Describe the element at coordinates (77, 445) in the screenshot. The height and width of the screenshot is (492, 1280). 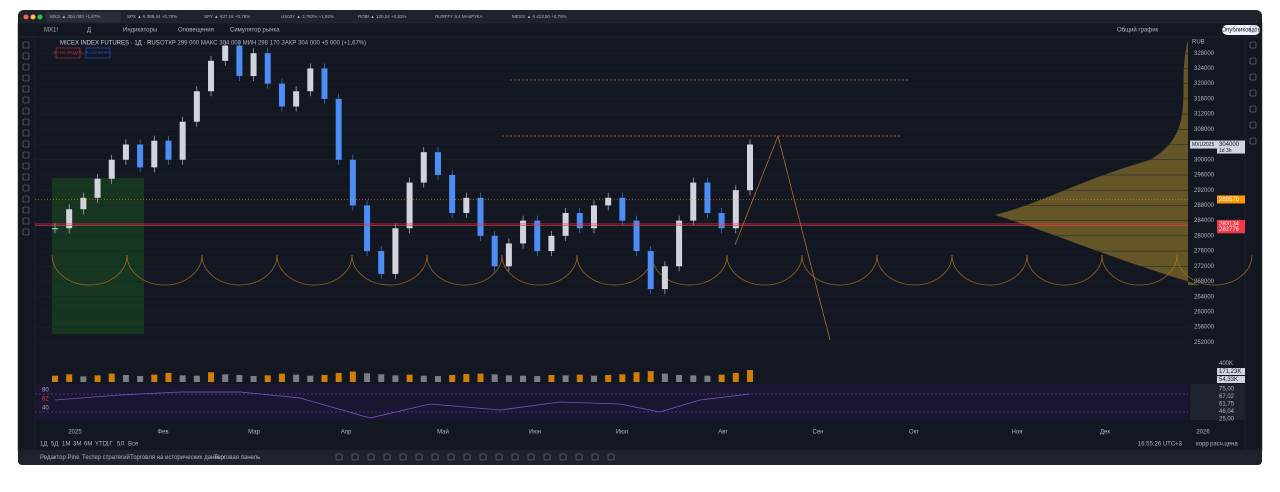
I see `timeframe-btn: 3М` at that location.